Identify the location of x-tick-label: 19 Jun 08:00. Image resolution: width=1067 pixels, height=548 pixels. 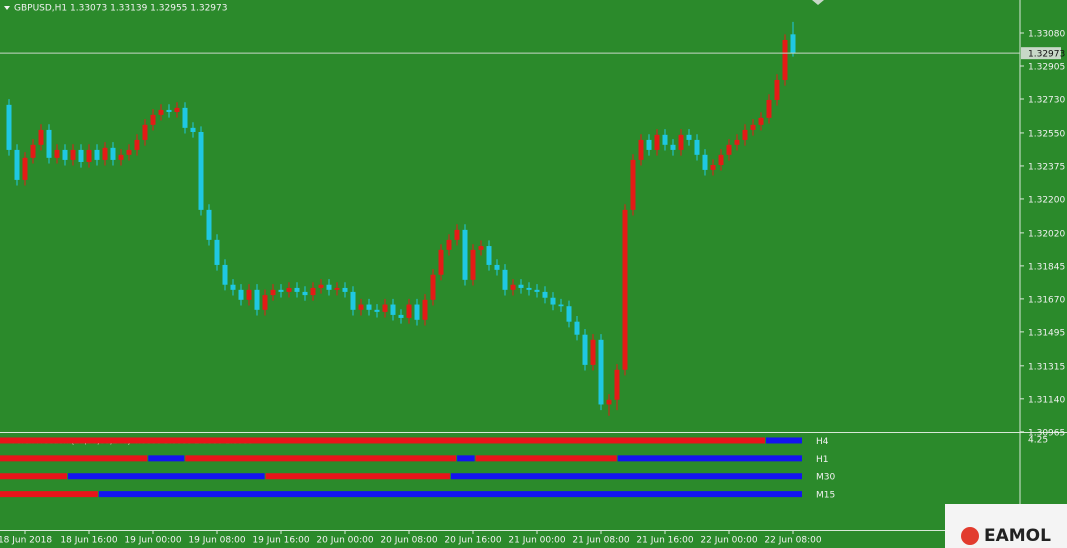
(216, 541).